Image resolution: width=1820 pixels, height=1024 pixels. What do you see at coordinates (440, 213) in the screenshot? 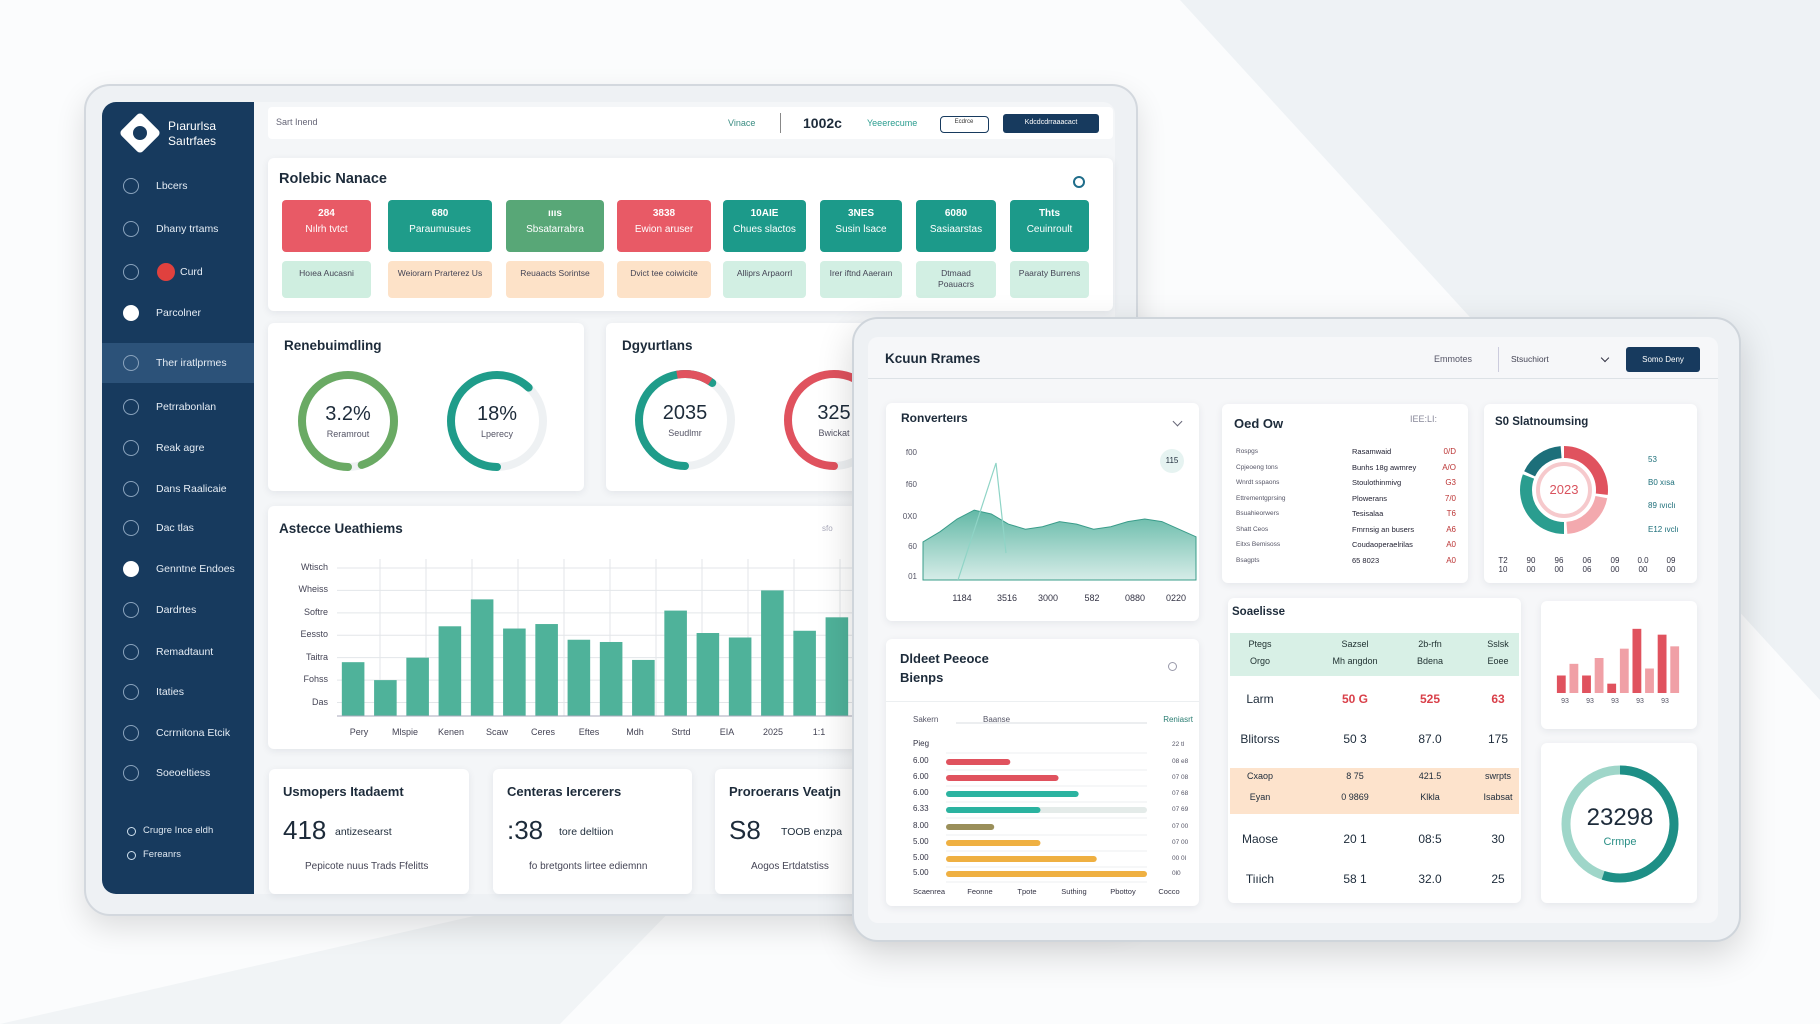
I see `tile-value: 680` at bounding box center [440, 213].